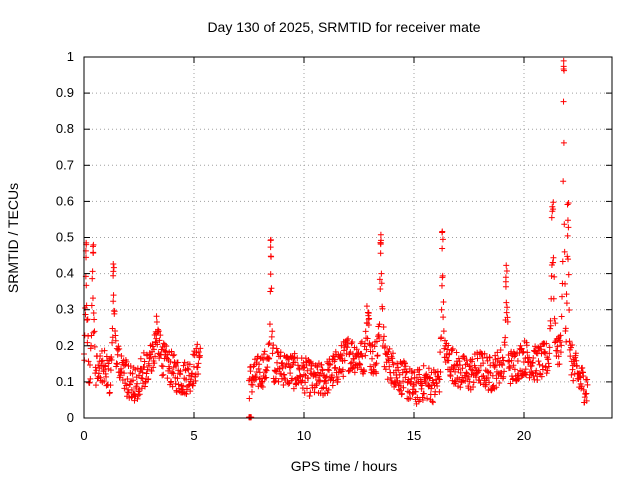  What do you see at coordinates (65, 381) in the screenshot?
I see `y-tick-label: 0.1` at bounding box center [65, 381].